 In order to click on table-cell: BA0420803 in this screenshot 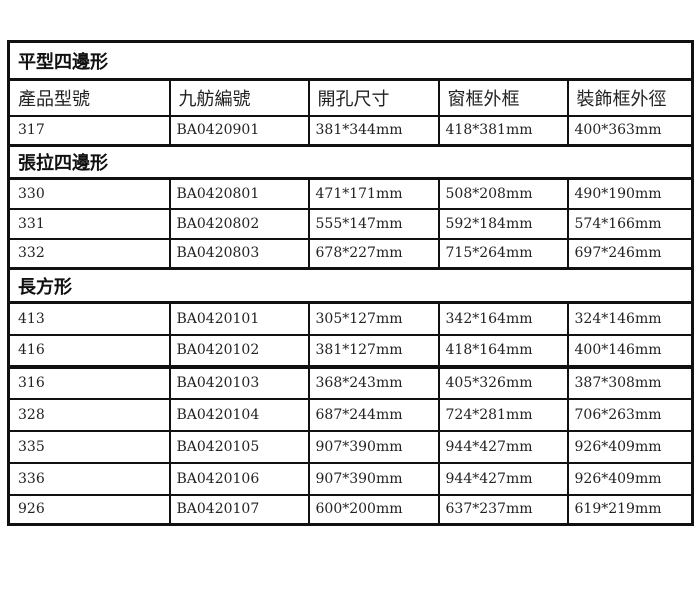, I will do `click(239, 253)`.